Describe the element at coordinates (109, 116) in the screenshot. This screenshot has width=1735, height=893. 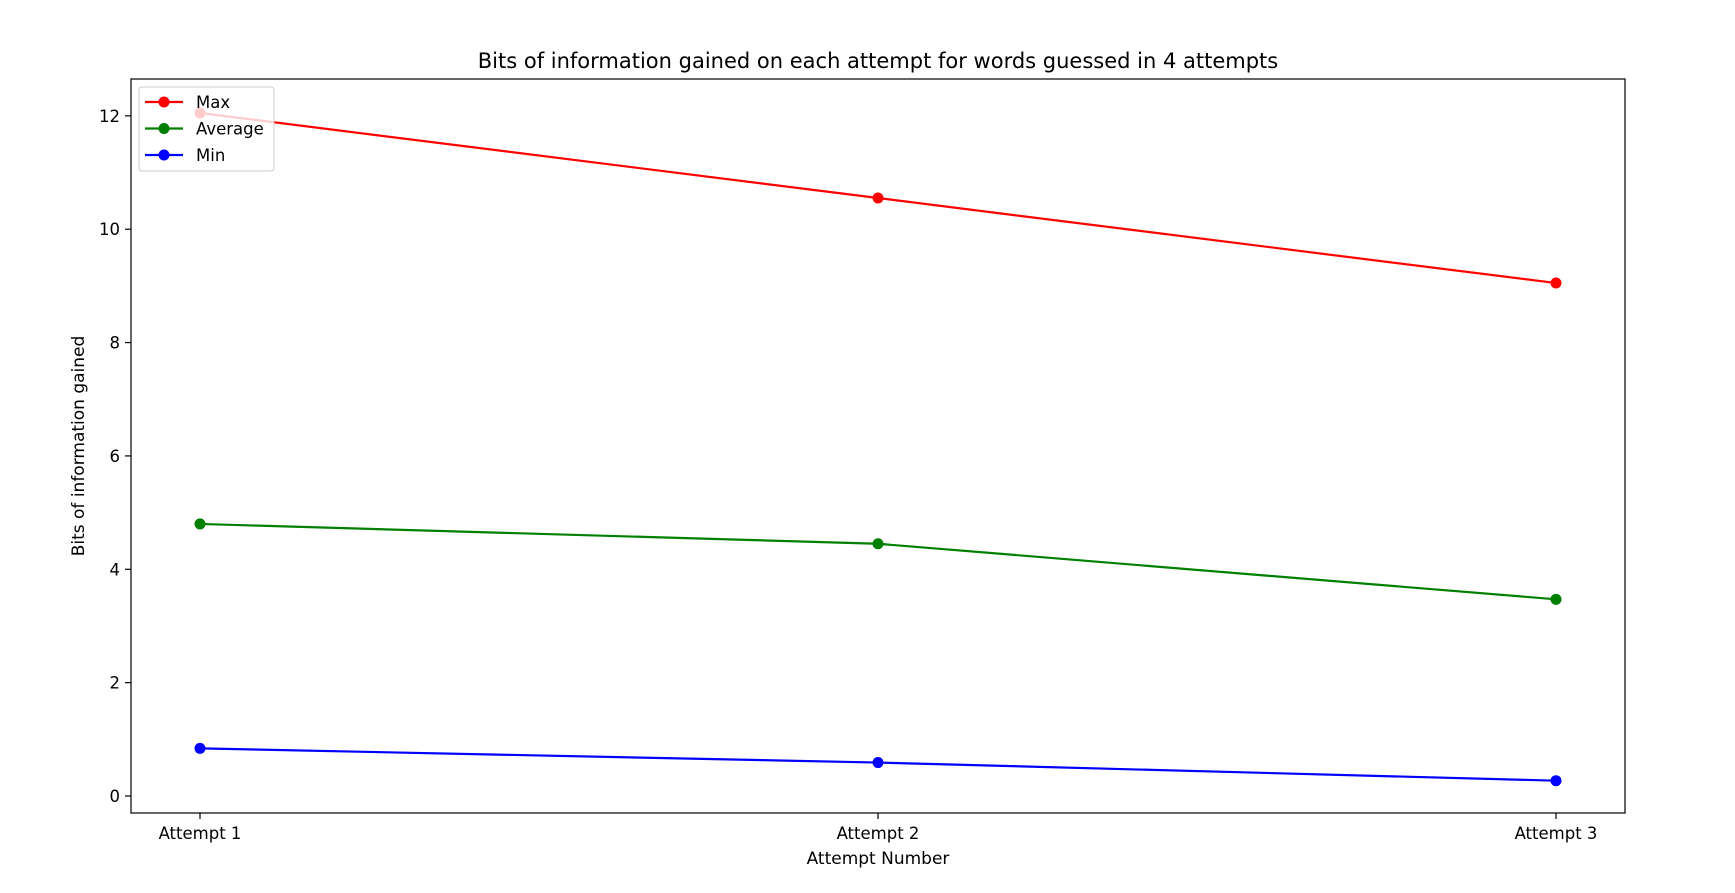
I see `y-tick-label: 12` at that location.